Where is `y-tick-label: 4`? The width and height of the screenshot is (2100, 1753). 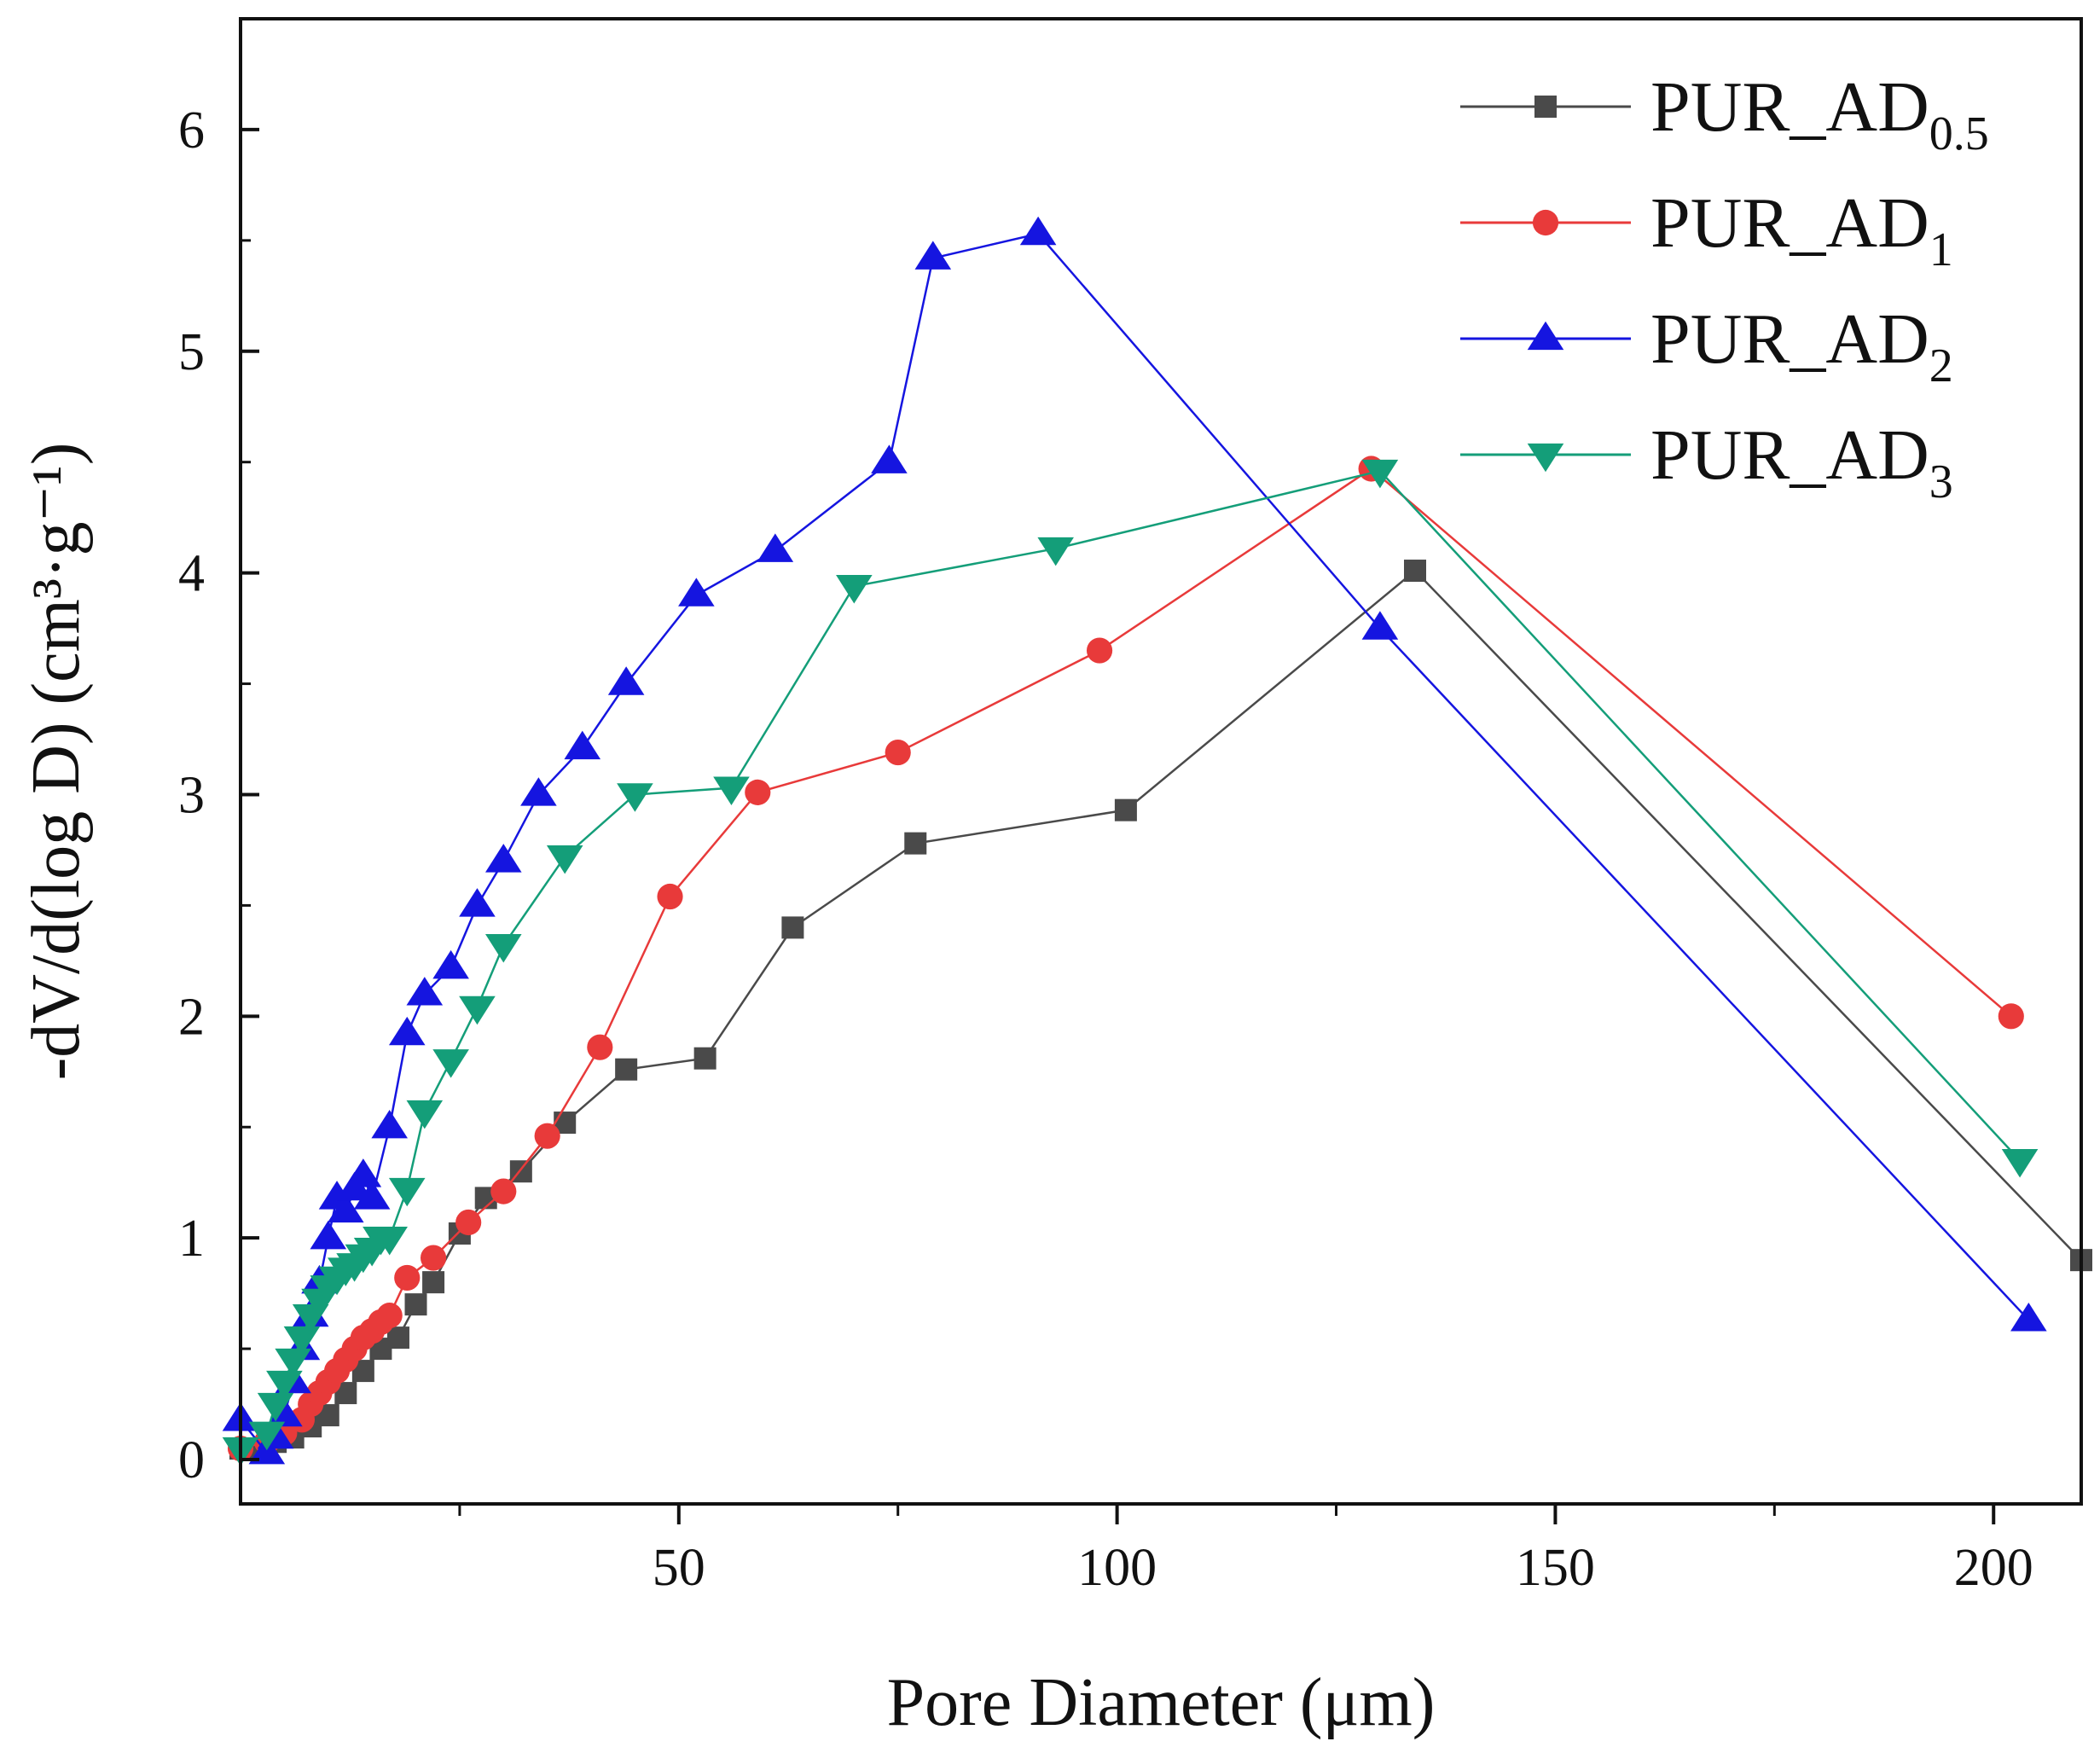 y-tick-label: 4 is located at coordinates (191, 574).